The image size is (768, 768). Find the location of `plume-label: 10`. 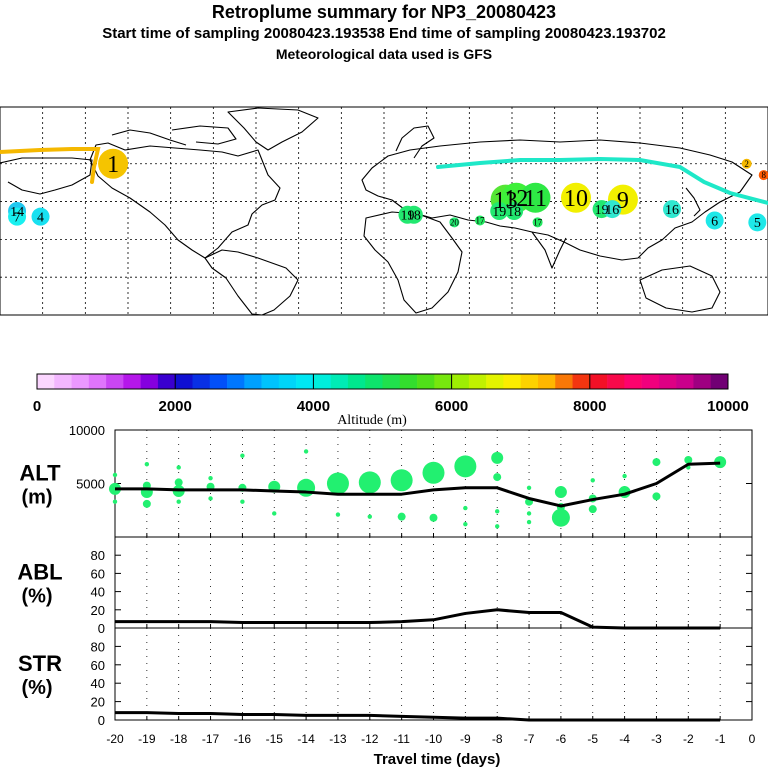

plume-label: 10 is located at coordinates (576, 199).